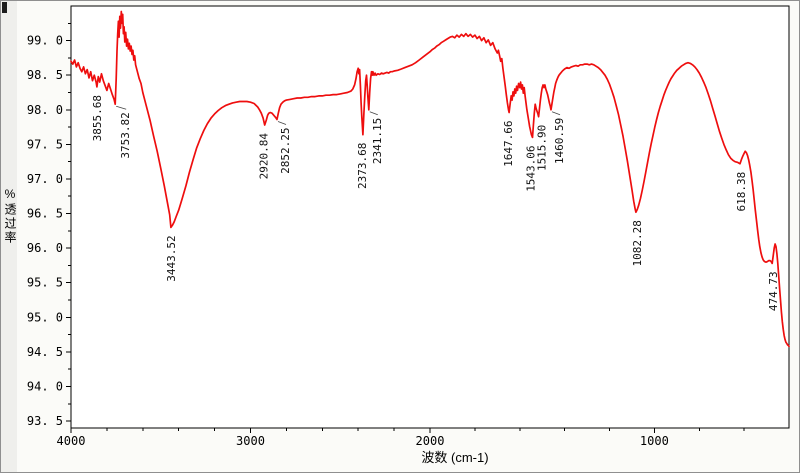 This screenshot has height=473, width=800. I want to click on y-tick-label: 93. 5, so click(45, 421).